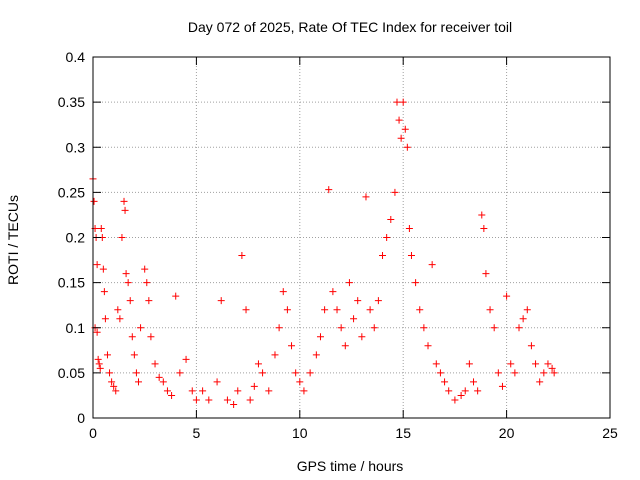  I want to click on x-tick-label: 15, so click(403, 433).